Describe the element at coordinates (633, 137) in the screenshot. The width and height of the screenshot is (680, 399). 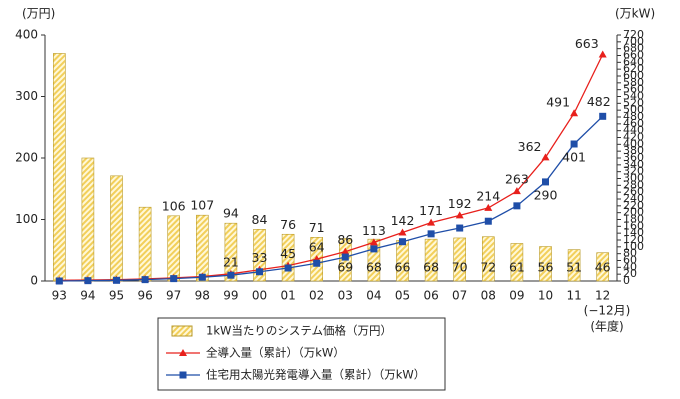
I see `y2-tick-label: 420` at that location.